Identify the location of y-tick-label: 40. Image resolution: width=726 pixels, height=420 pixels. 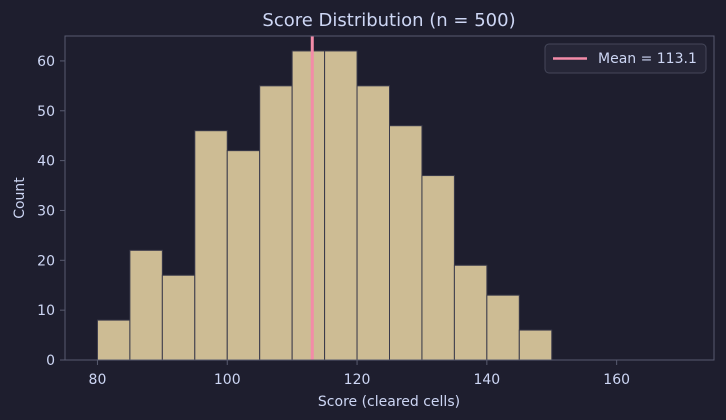
(46, 162).